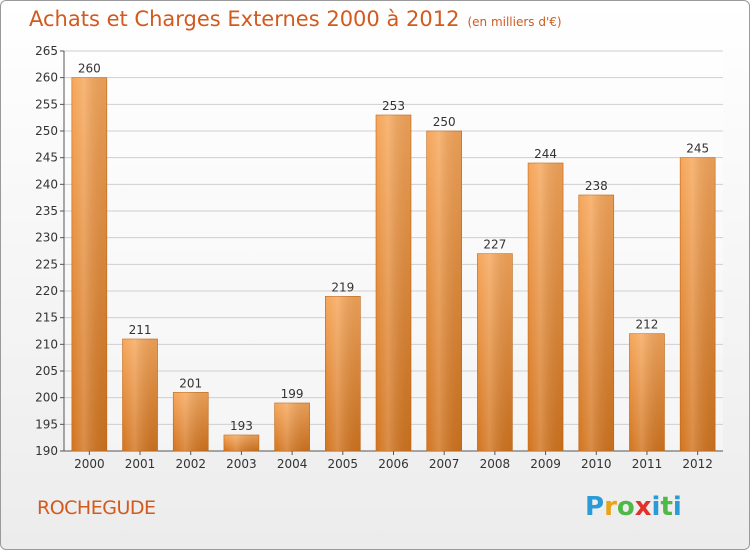 The image size is (750, 550). What do you see at coordinates (96, 508) in the screenshot?
I see `municipality-name: ROCHEGUDE` at bounding box center [96, 508].